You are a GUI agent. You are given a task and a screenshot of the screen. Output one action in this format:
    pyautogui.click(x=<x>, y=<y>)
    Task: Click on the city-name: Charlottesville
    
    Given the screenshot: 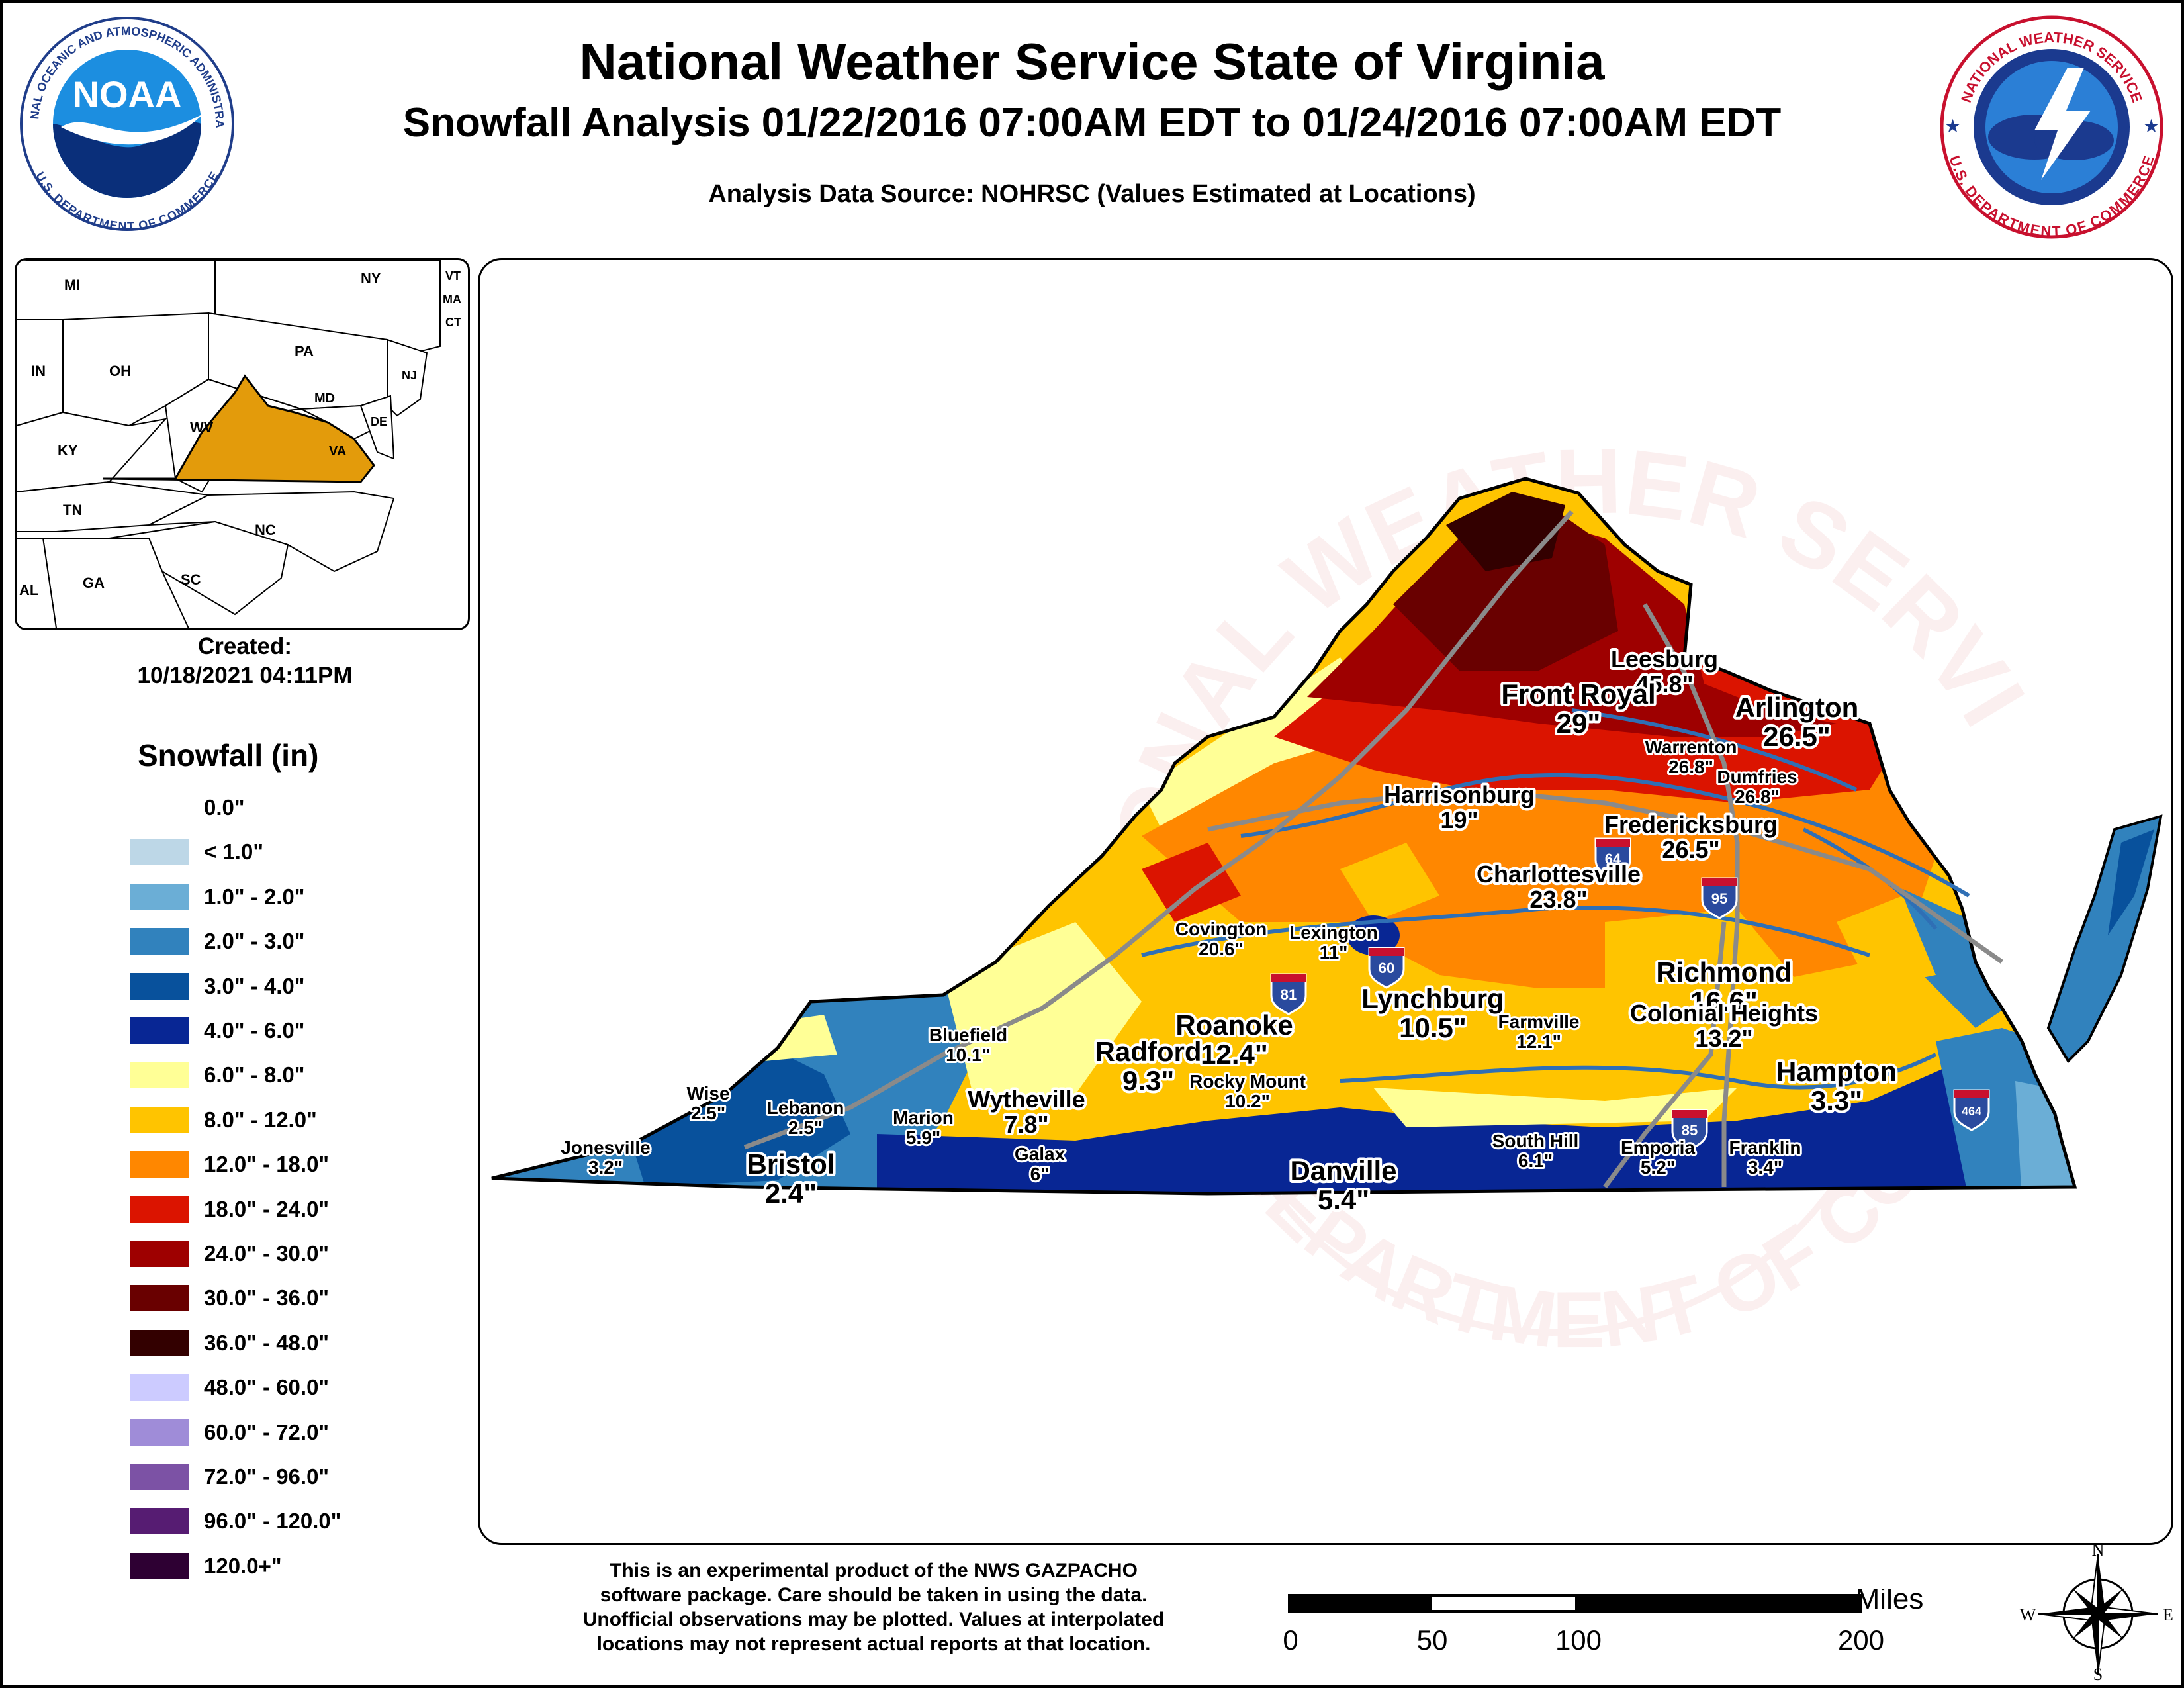 What is the action you would take?
    pyautogui.click(x=1559, y=874)
    